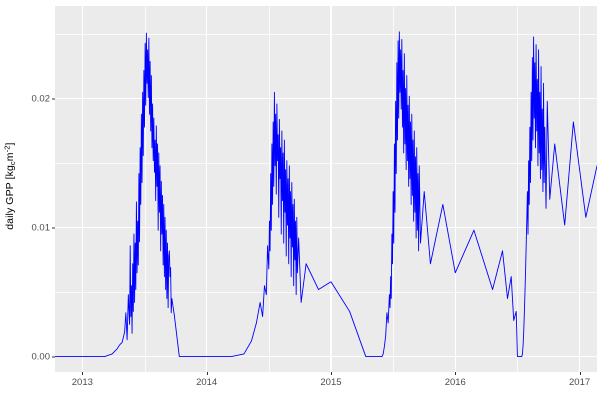 The image size is (600, 400). I want to click on y-axis-tick-label: 0.00, so click(41, 357).